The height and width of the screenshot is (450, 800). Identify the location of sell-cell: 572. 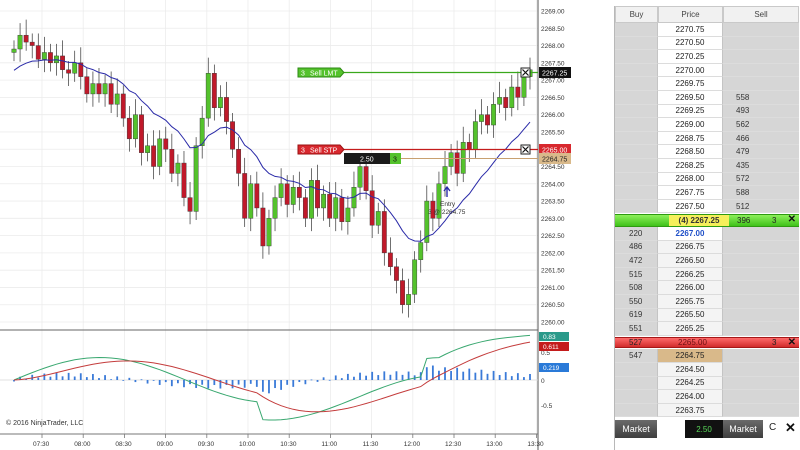
(761, 179).